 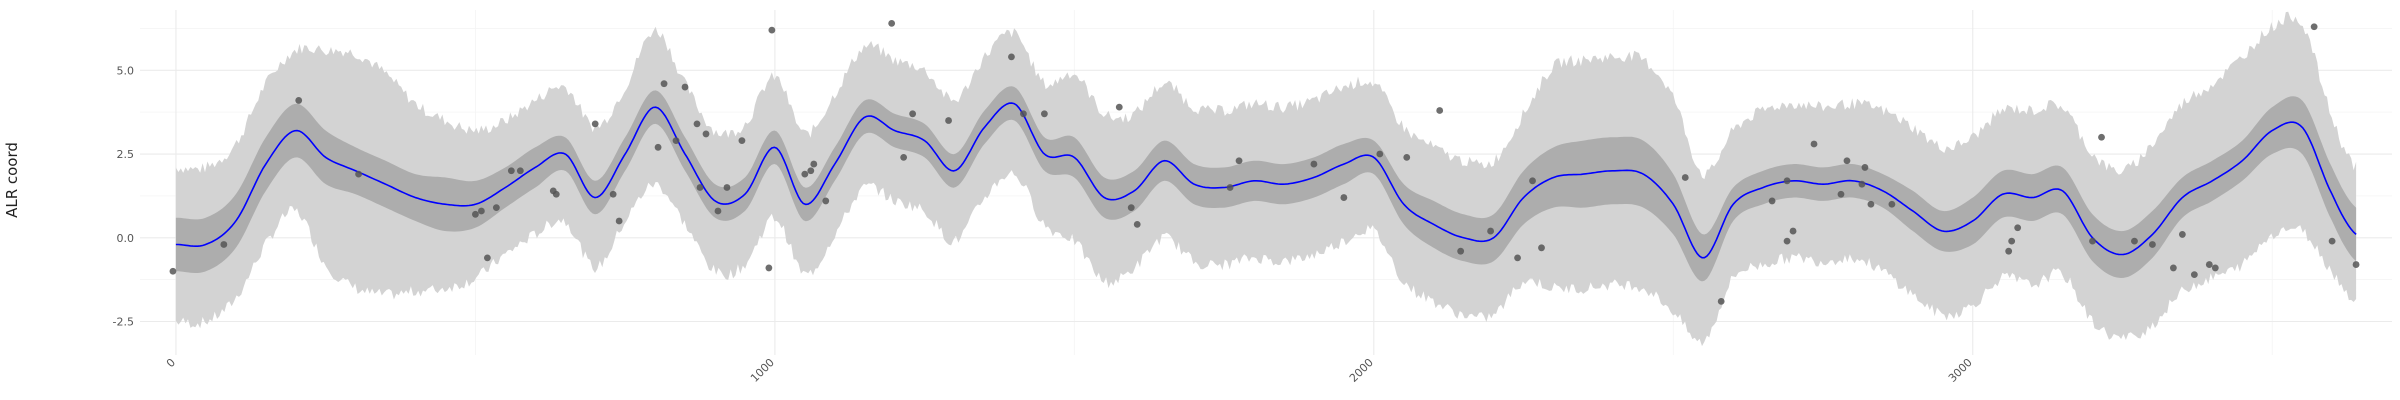 What do you see at coordinates (1069, 370) in the screenshot?
I see `x-tick-labels: 0 1000 2000 3000` at bounding box center [1069, 370].